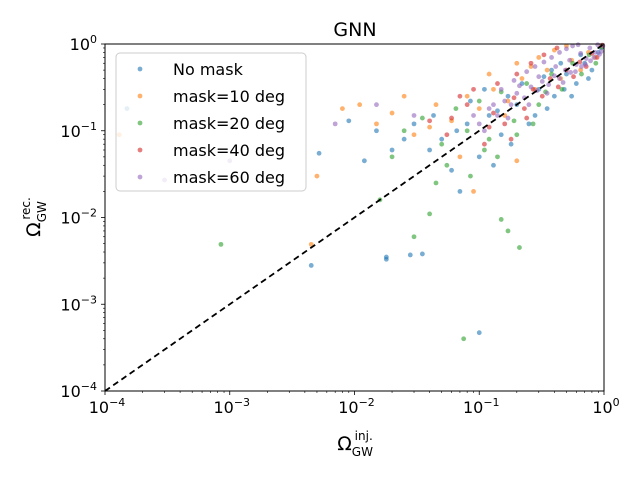 The image size is (640, 480). I want to click on x-tick-label: 10⁻², so click(356, 406).